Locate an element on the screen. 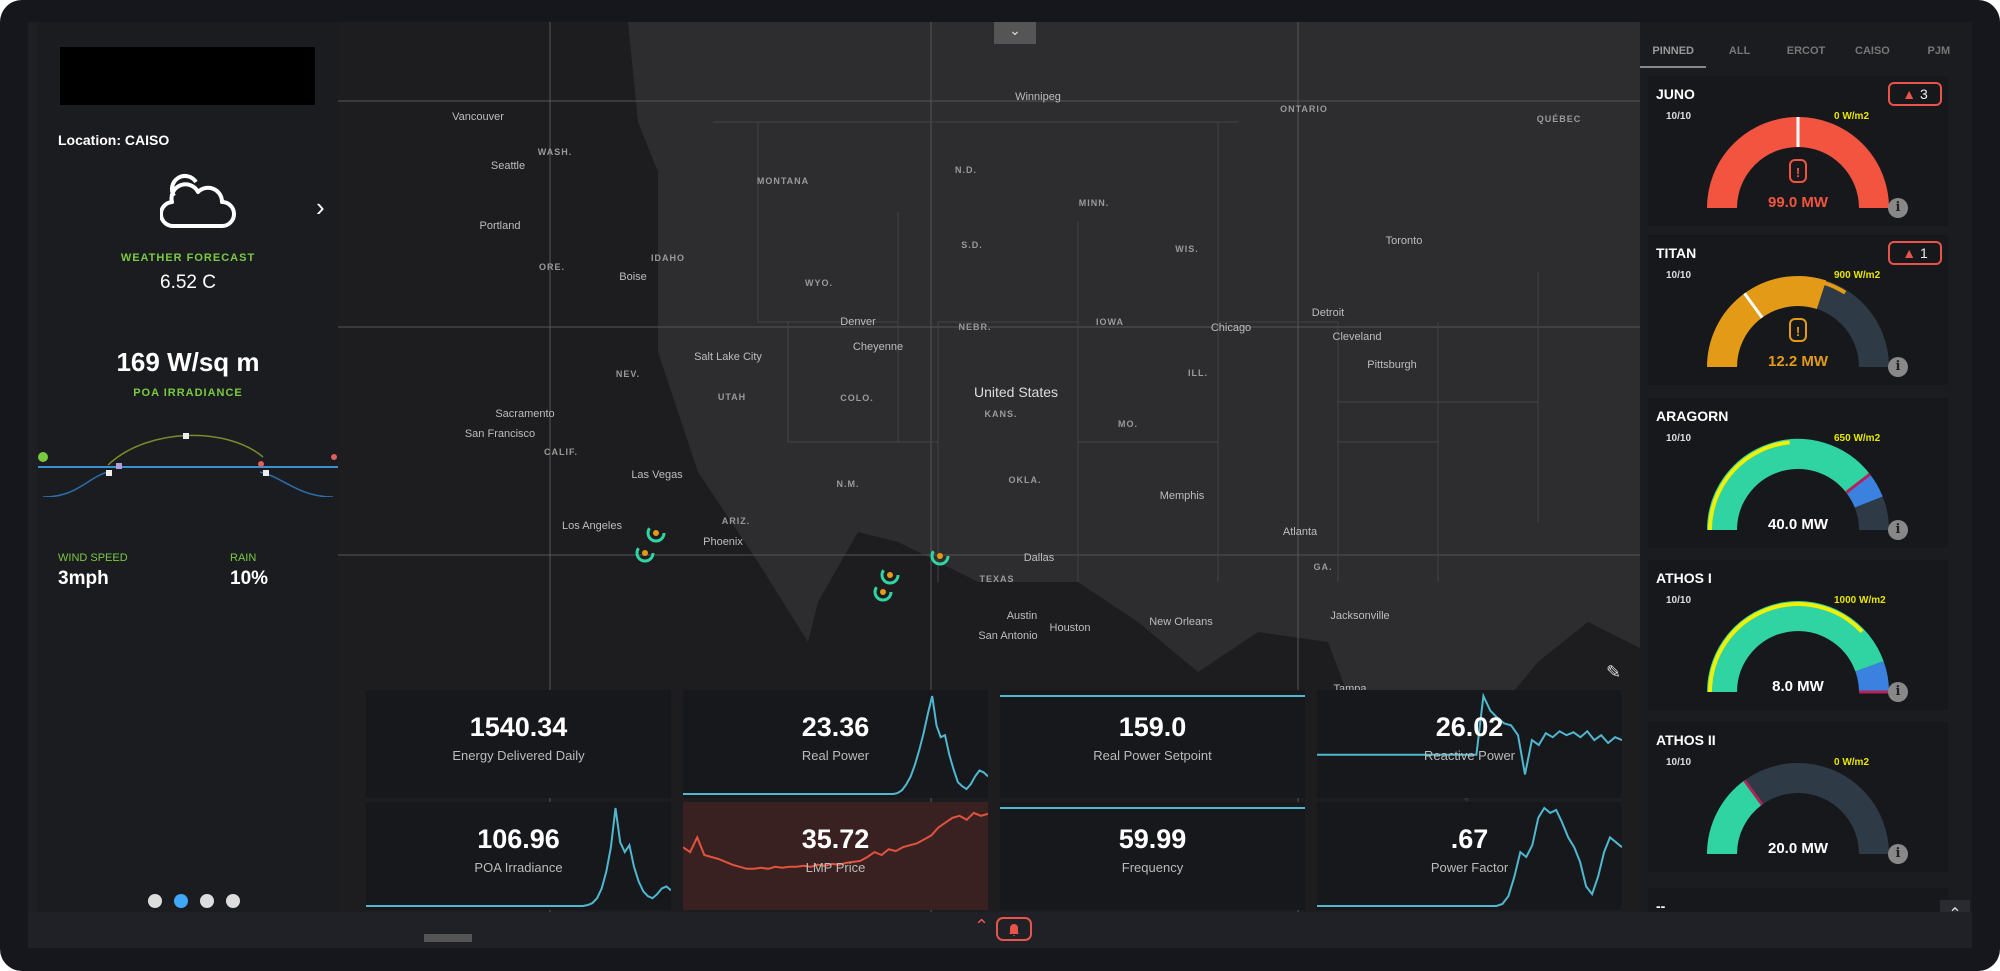 This screenshot has height=971, width=2000. metric-label: Real Power Setpoint is located at coordinates (1152, 755).